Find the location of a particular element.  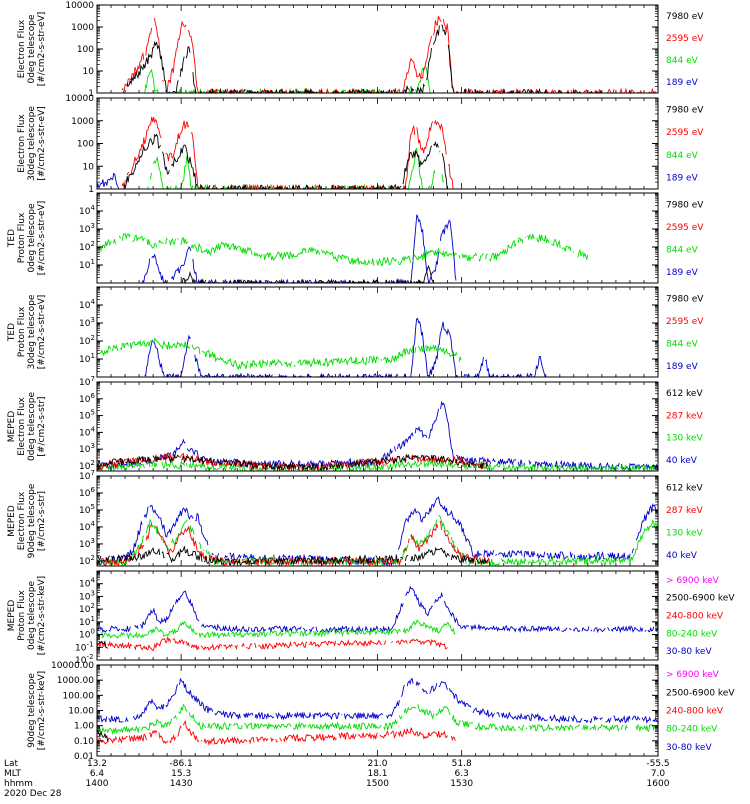

y-tick-label: 10.00 is located at coordinates (81, 712).